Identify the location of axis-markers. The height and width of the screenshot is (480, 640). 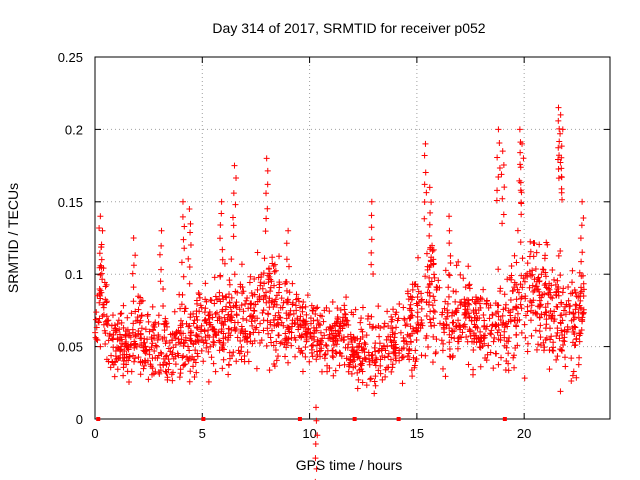
(301, 419).